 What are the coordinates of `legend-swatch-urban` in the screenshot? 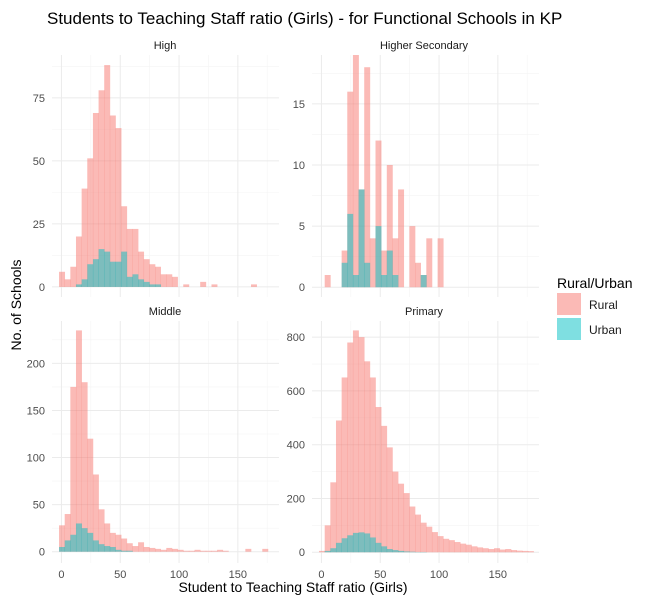 It's located at (569, 329).